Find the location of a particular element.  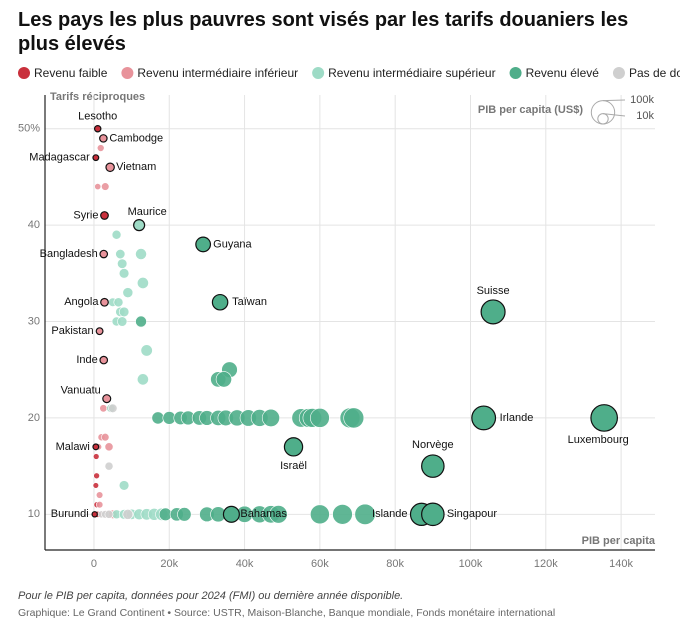

size-legend-label: 100k is located at coordinates (642, 100).